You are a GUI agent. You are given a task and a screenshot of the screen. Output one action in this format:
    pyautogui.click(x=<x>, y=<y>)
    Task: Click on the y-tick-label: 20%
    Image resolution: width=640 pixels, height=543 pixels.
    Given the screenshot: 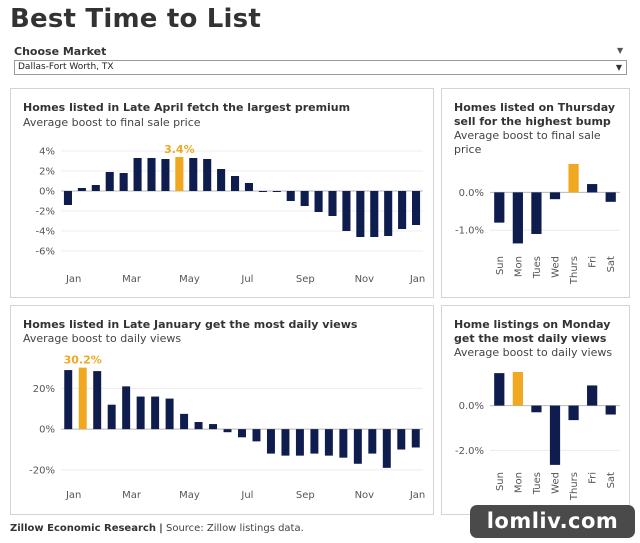 What is the action you would take?
    pyautogui.click(x=44, y=389)
    